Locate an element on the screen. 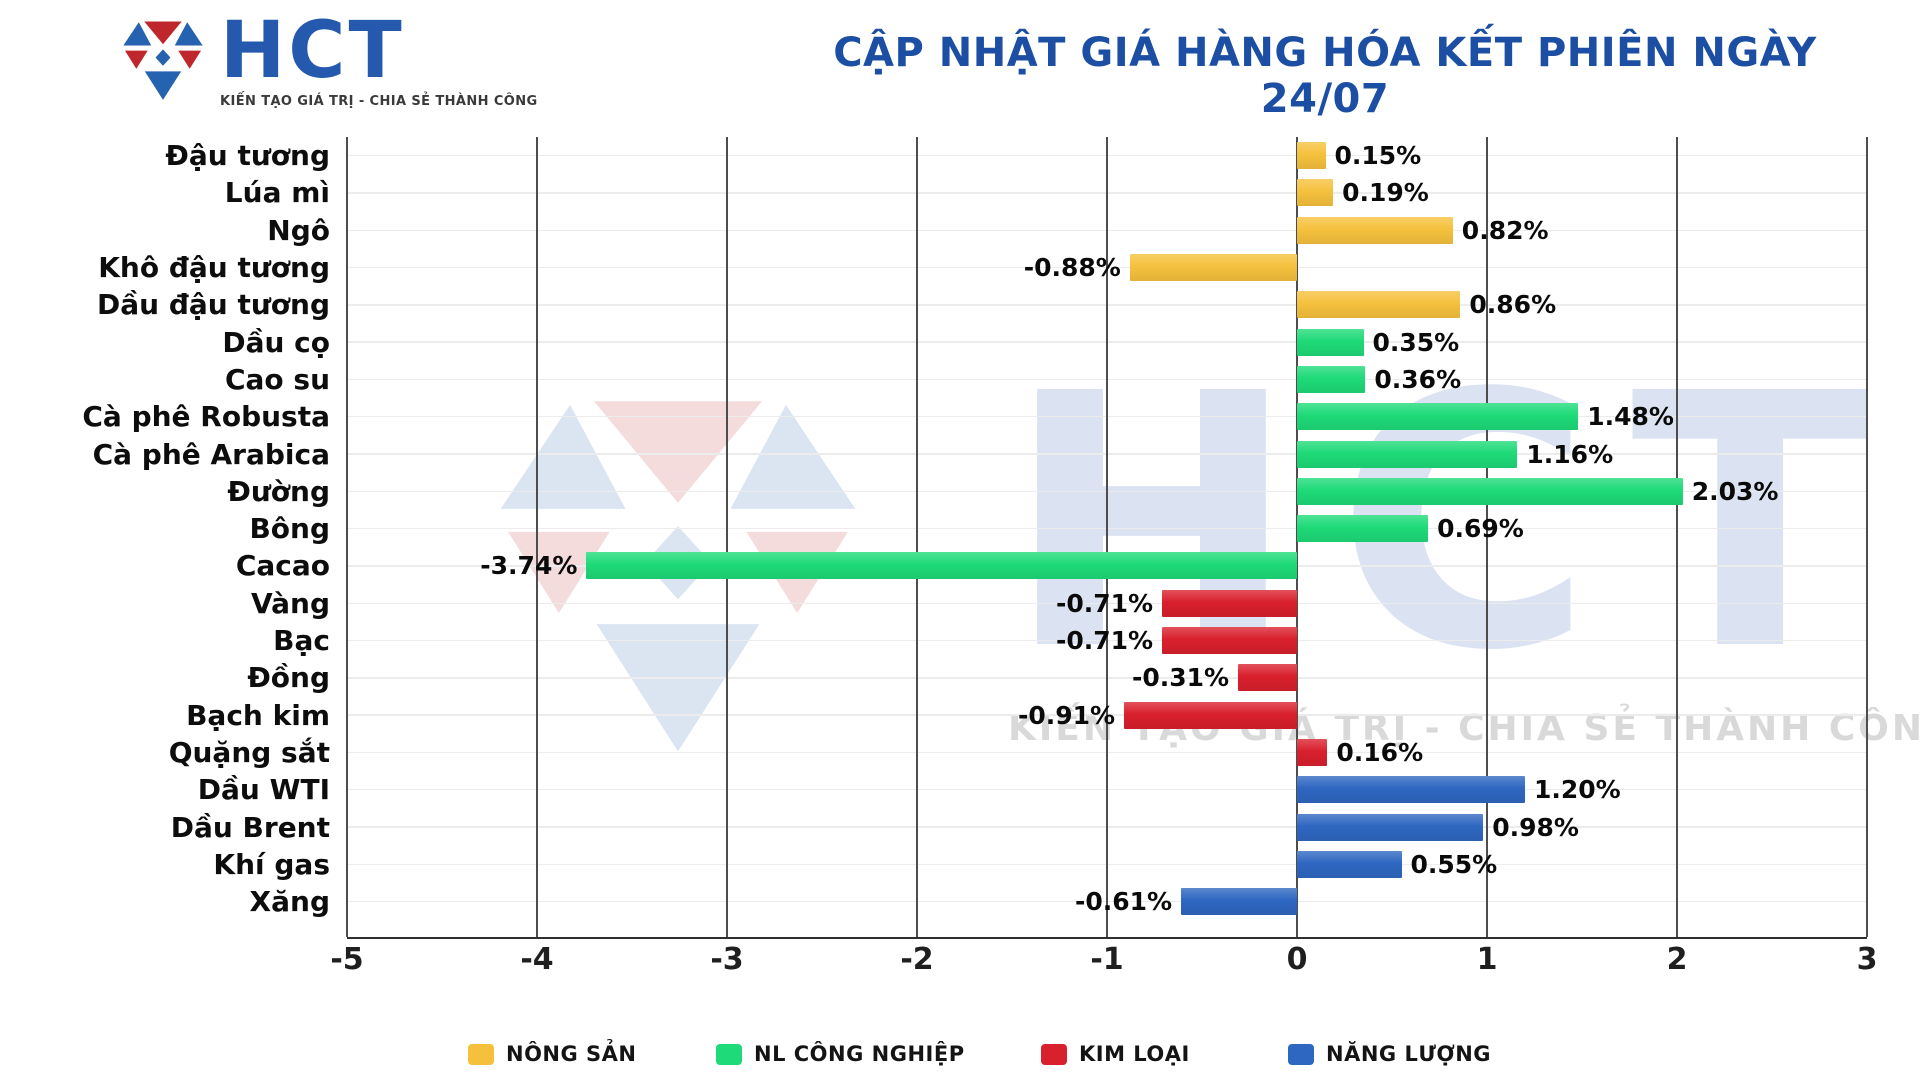 This screenshot has height=1080, width=1920. category-label: Dầu đậu tương is located at coordinates (213, 305).